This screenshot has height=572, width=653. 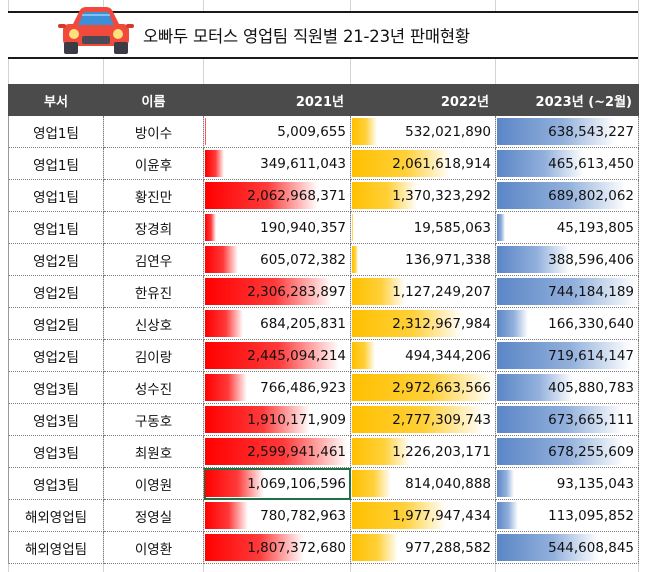 What do you see at coordinates (296, 483) in the screenshot?
I see `value-text: 1,069,106,596` at bounding box center [296, 483].